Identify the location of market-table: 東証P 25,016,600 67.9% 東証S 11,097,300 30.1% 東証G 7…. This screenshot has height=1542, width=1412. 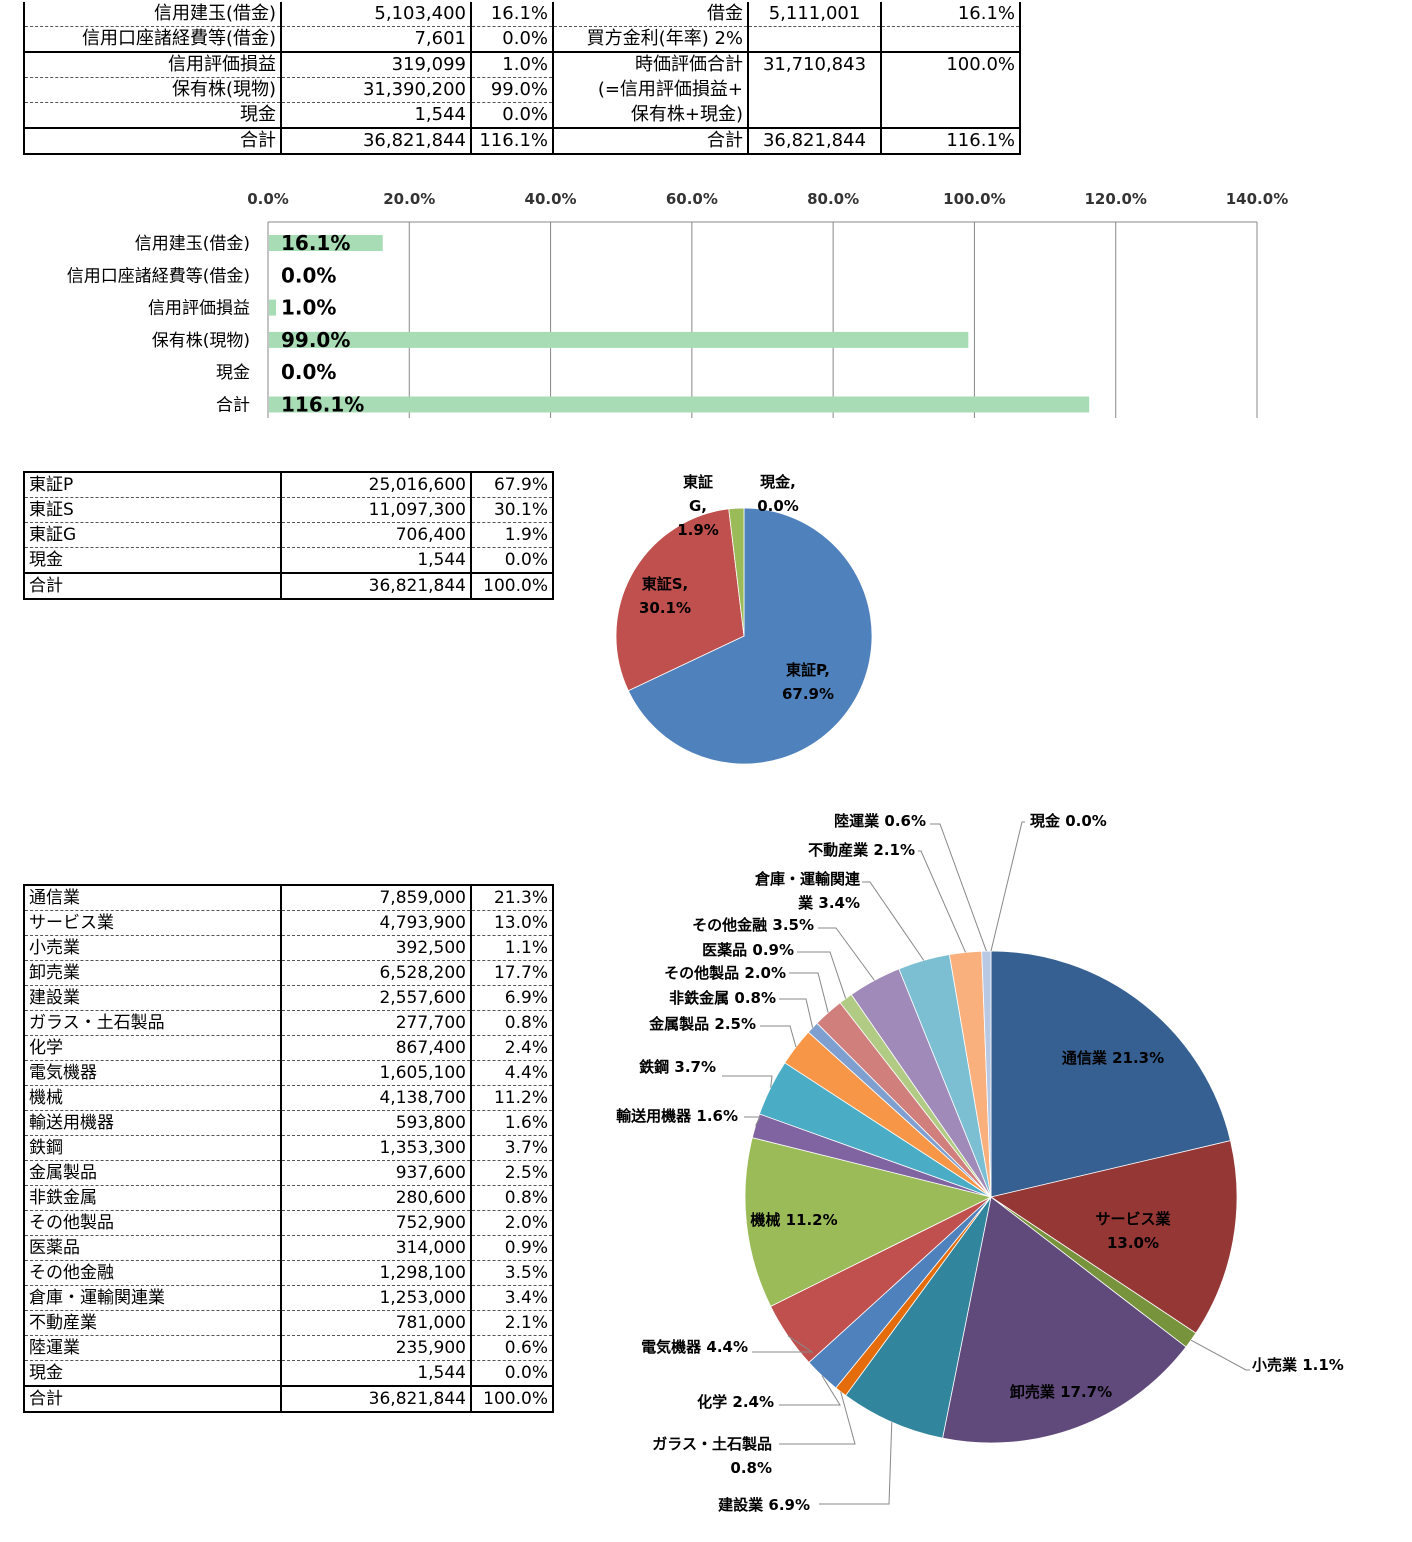
(288, 535).